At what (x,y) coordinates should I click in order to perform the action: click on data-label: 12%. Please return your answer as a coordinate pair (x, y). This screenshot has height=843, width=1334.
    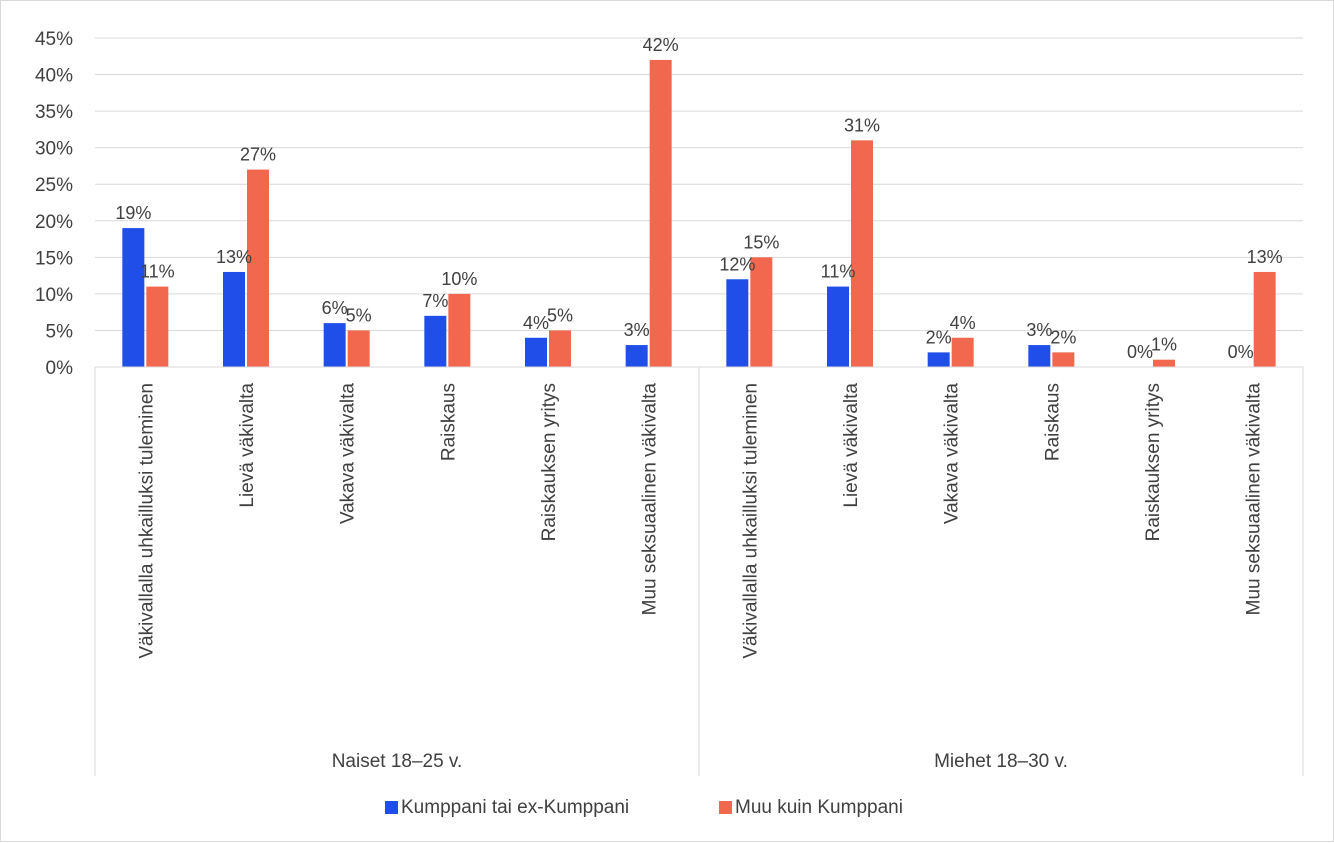
    Looking at the image, I should click on (737, 264).